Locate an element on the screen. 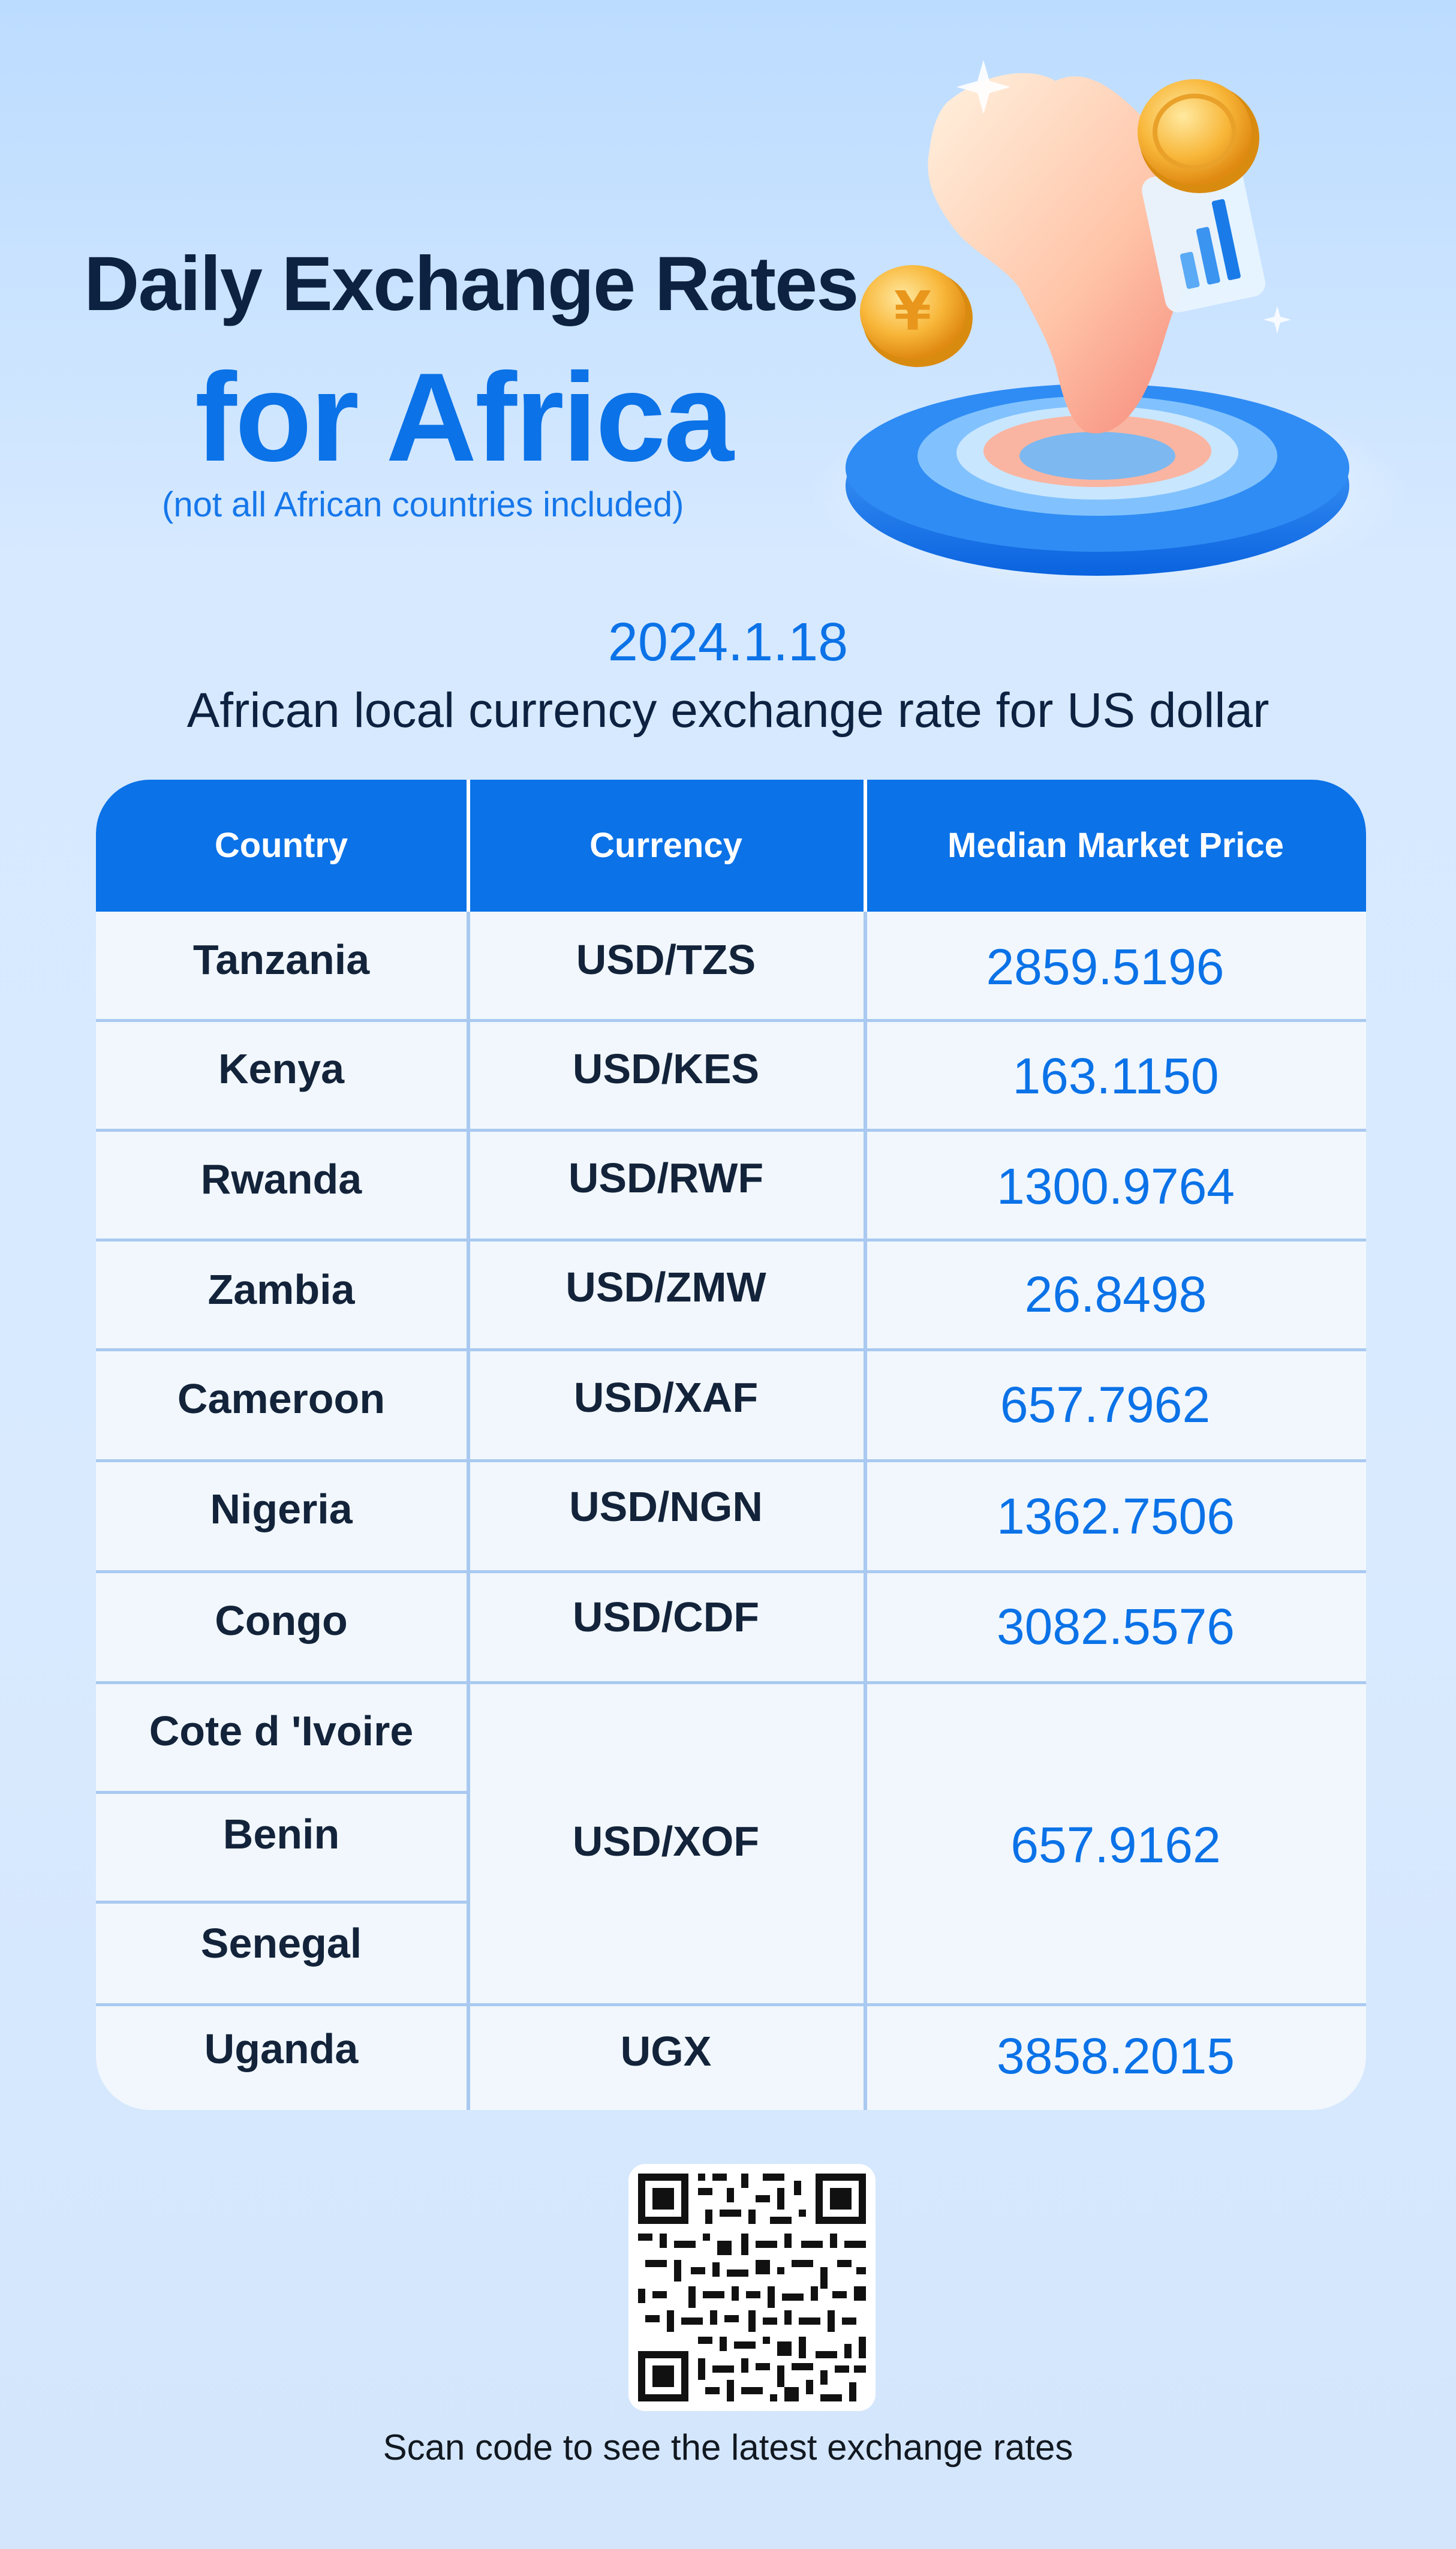 This screenshot has width=1456, height=2549. cell-country: Benin is located at coordinates (281, 1834).